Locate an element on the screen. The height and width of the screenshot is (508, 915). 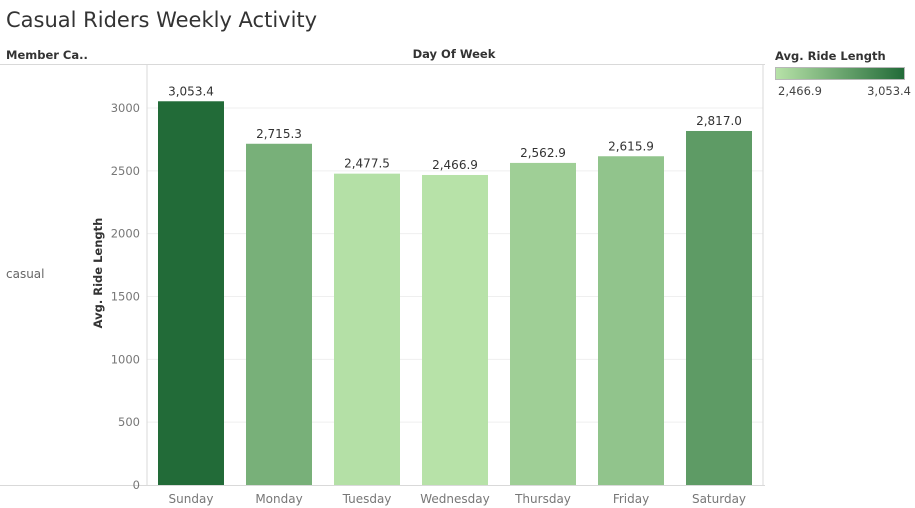
row-label-casual: casual is located at coordinates (25, 274).